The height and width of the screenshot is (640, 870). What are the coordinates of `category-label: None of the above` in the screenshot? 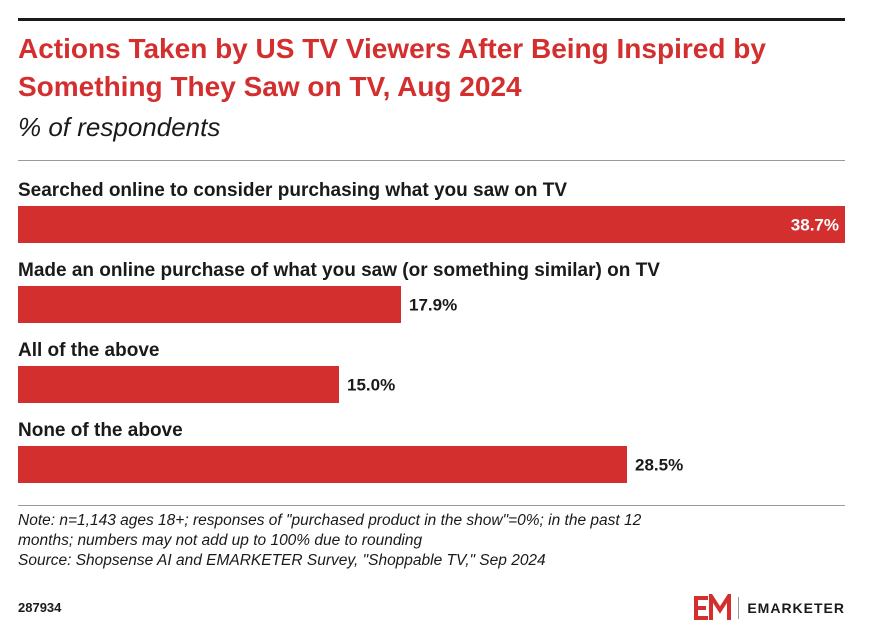 It's located at (100, 430).